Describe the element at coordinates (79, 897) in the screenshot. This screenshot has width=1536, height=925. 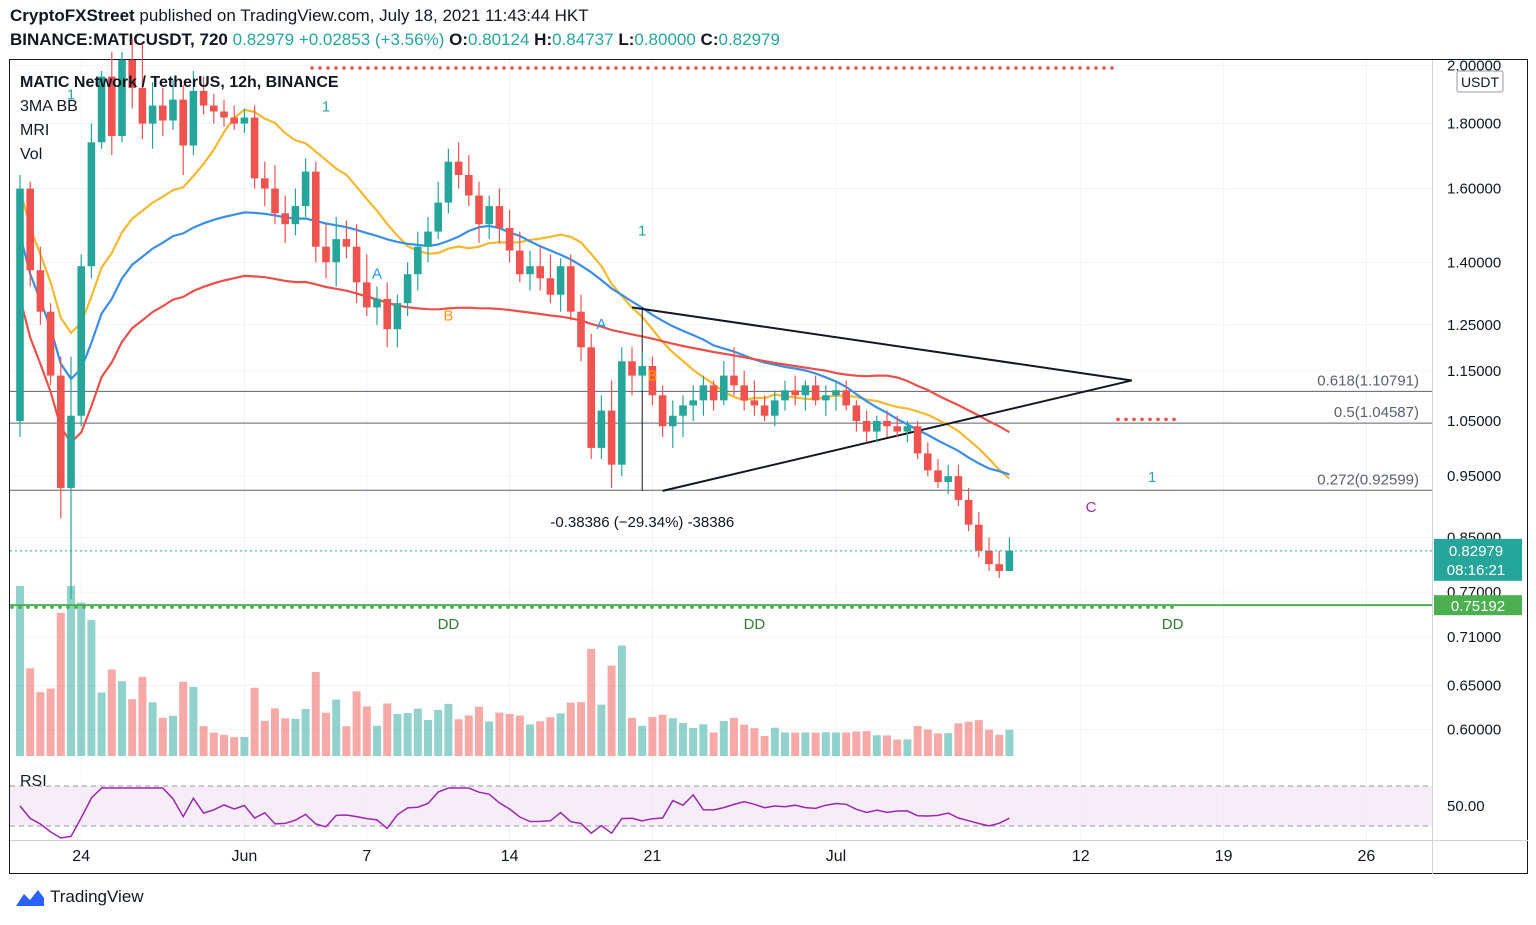
I see `tradingview-logo: TradingView` at that location.